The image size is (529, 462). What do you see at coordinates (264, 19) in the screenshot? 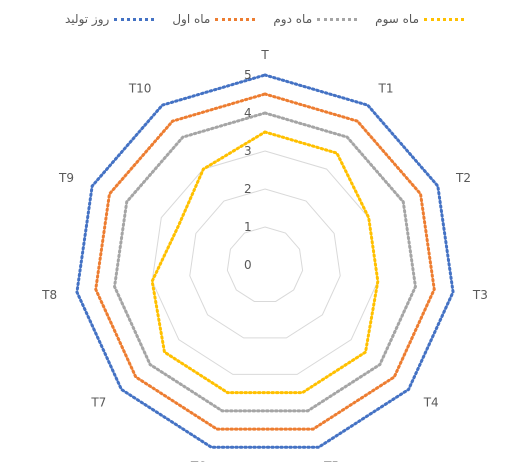
I see `legend: ماه سوم ماه دوم ماه اول روز تولید` at bounding box center [264, 19].